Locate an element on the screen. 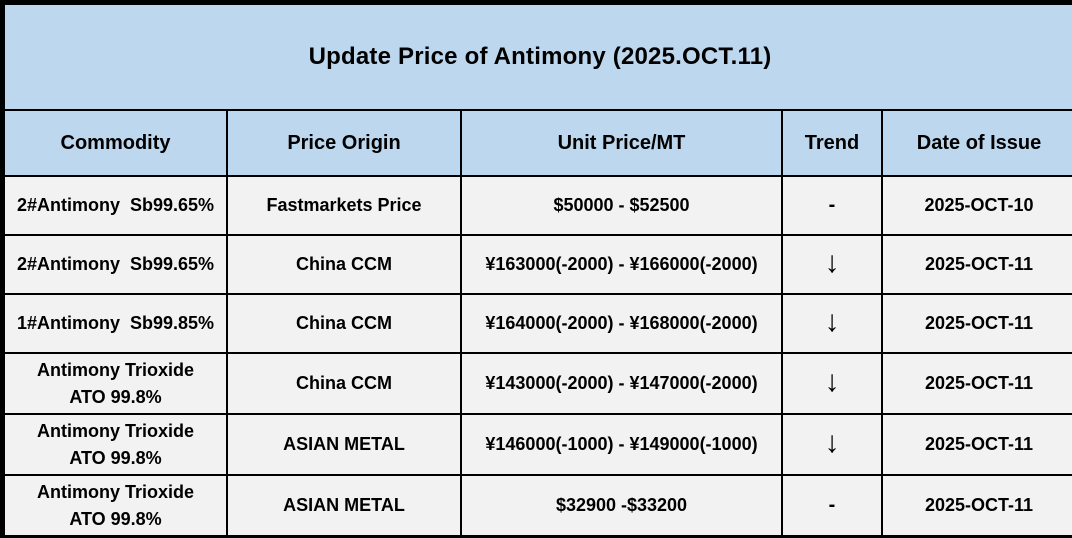  price-origin-cell: Fastmarkets Price is located at coordinates (344, 205).